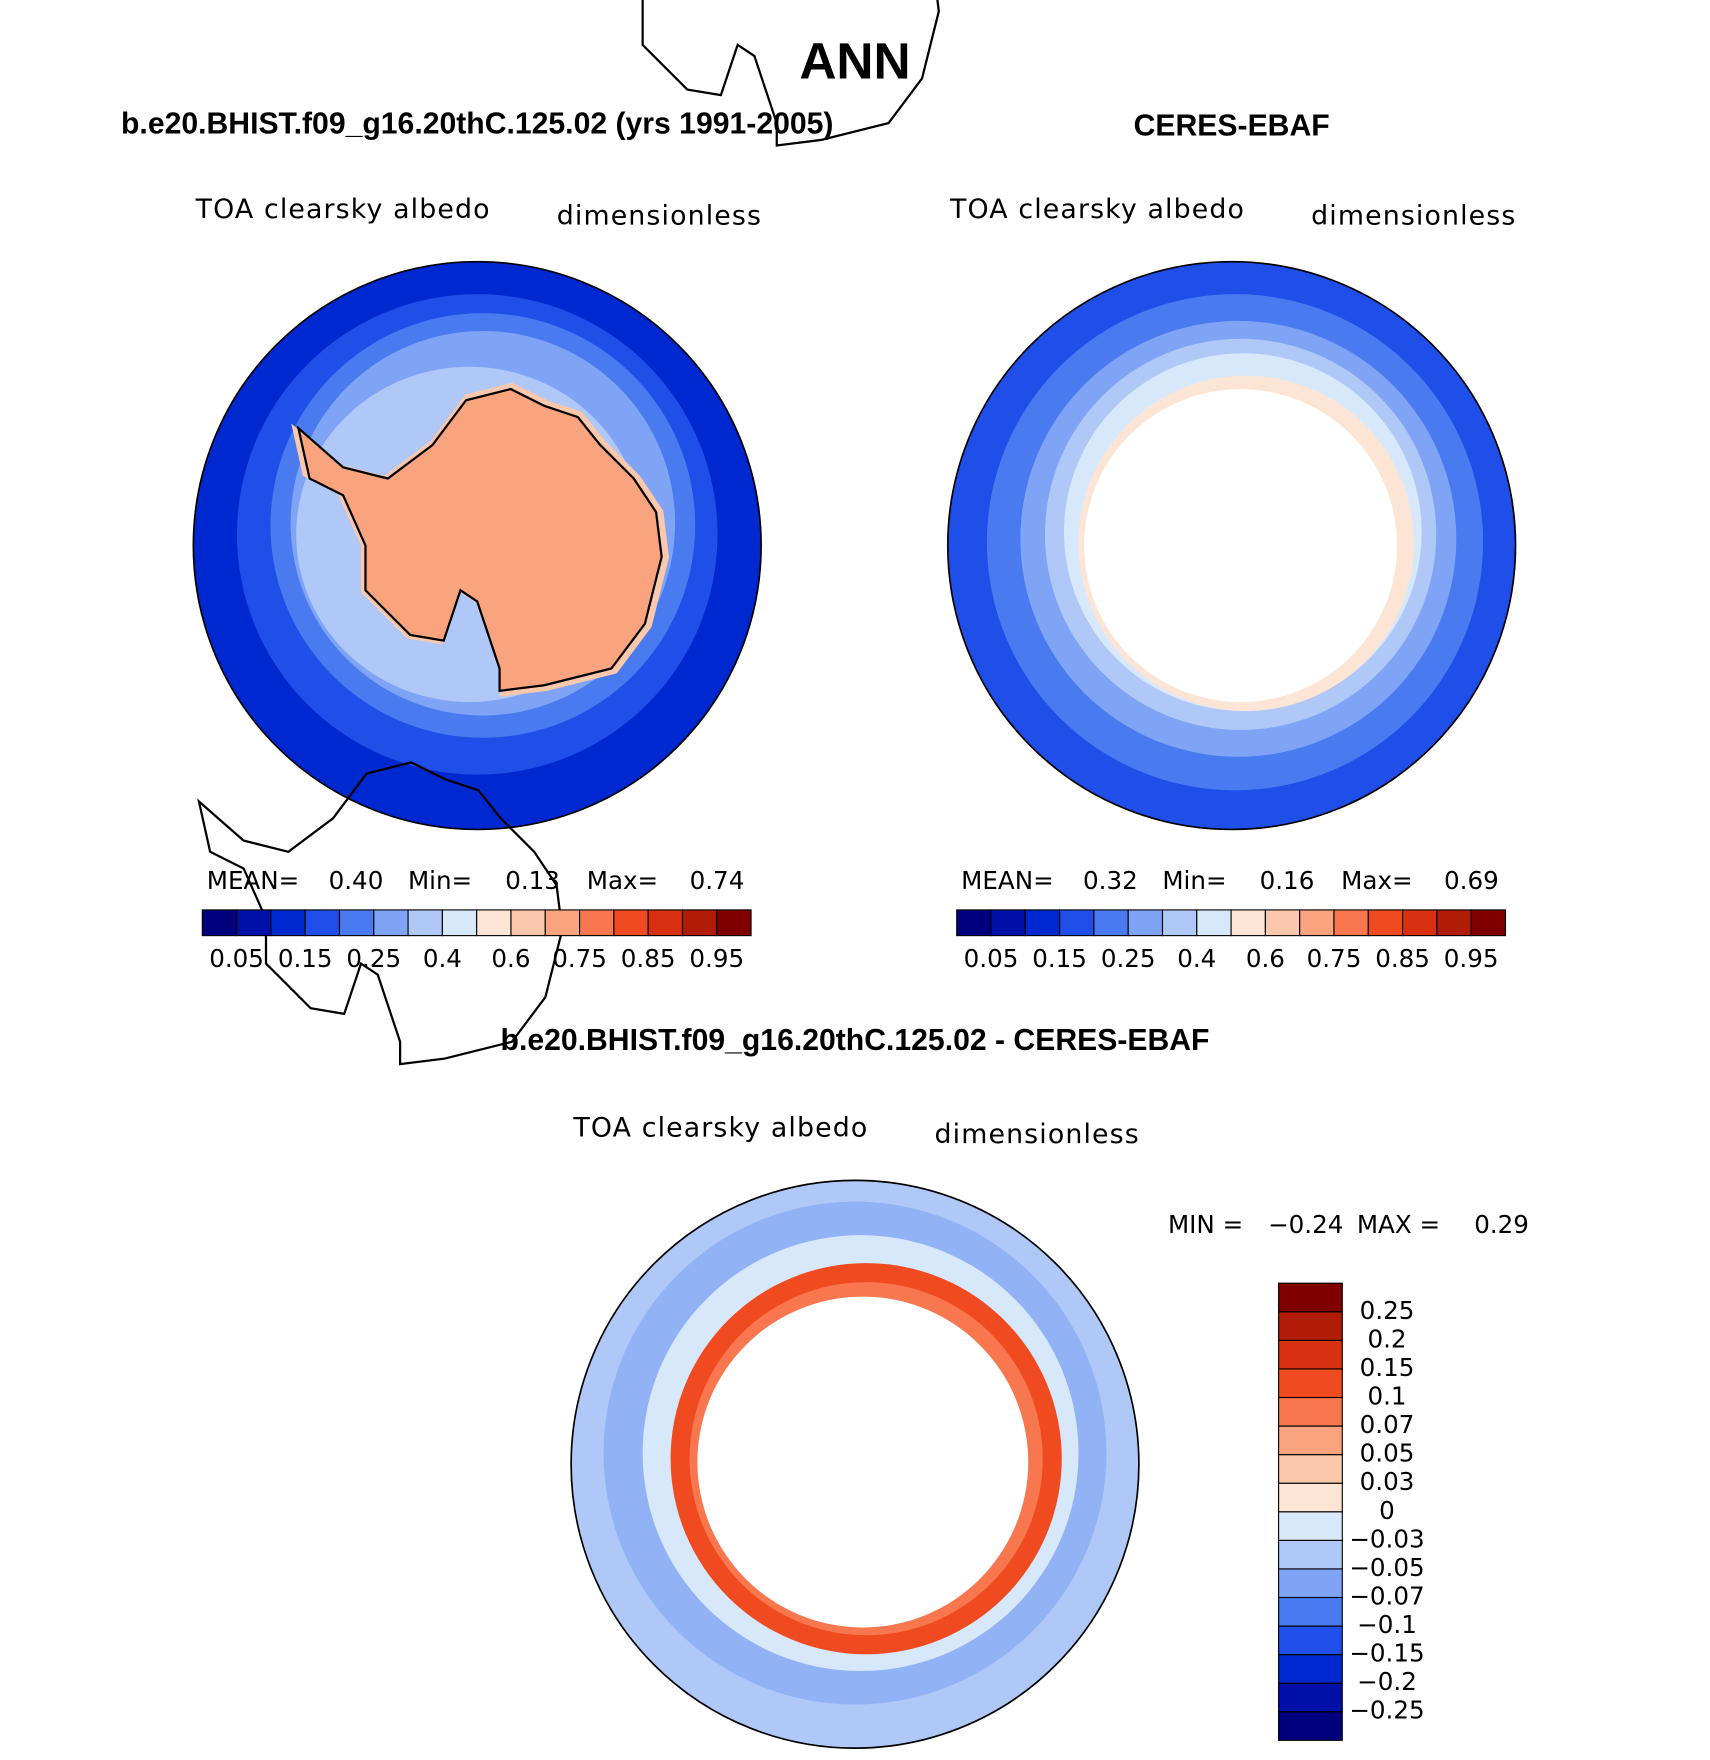 The height and width of the screenshot is (1760, 1710). I want to click on stat: 0.69, so click(1471, 880).